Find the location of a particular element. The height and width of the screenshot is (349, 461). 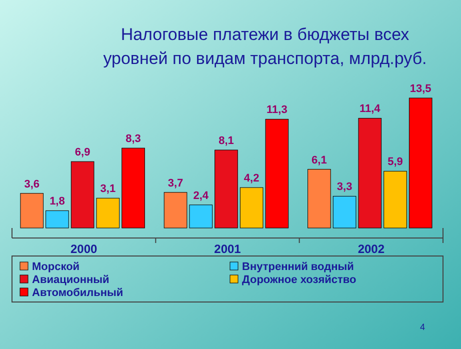

x-tick-label: 2000 is located at coordinates (84, 249).